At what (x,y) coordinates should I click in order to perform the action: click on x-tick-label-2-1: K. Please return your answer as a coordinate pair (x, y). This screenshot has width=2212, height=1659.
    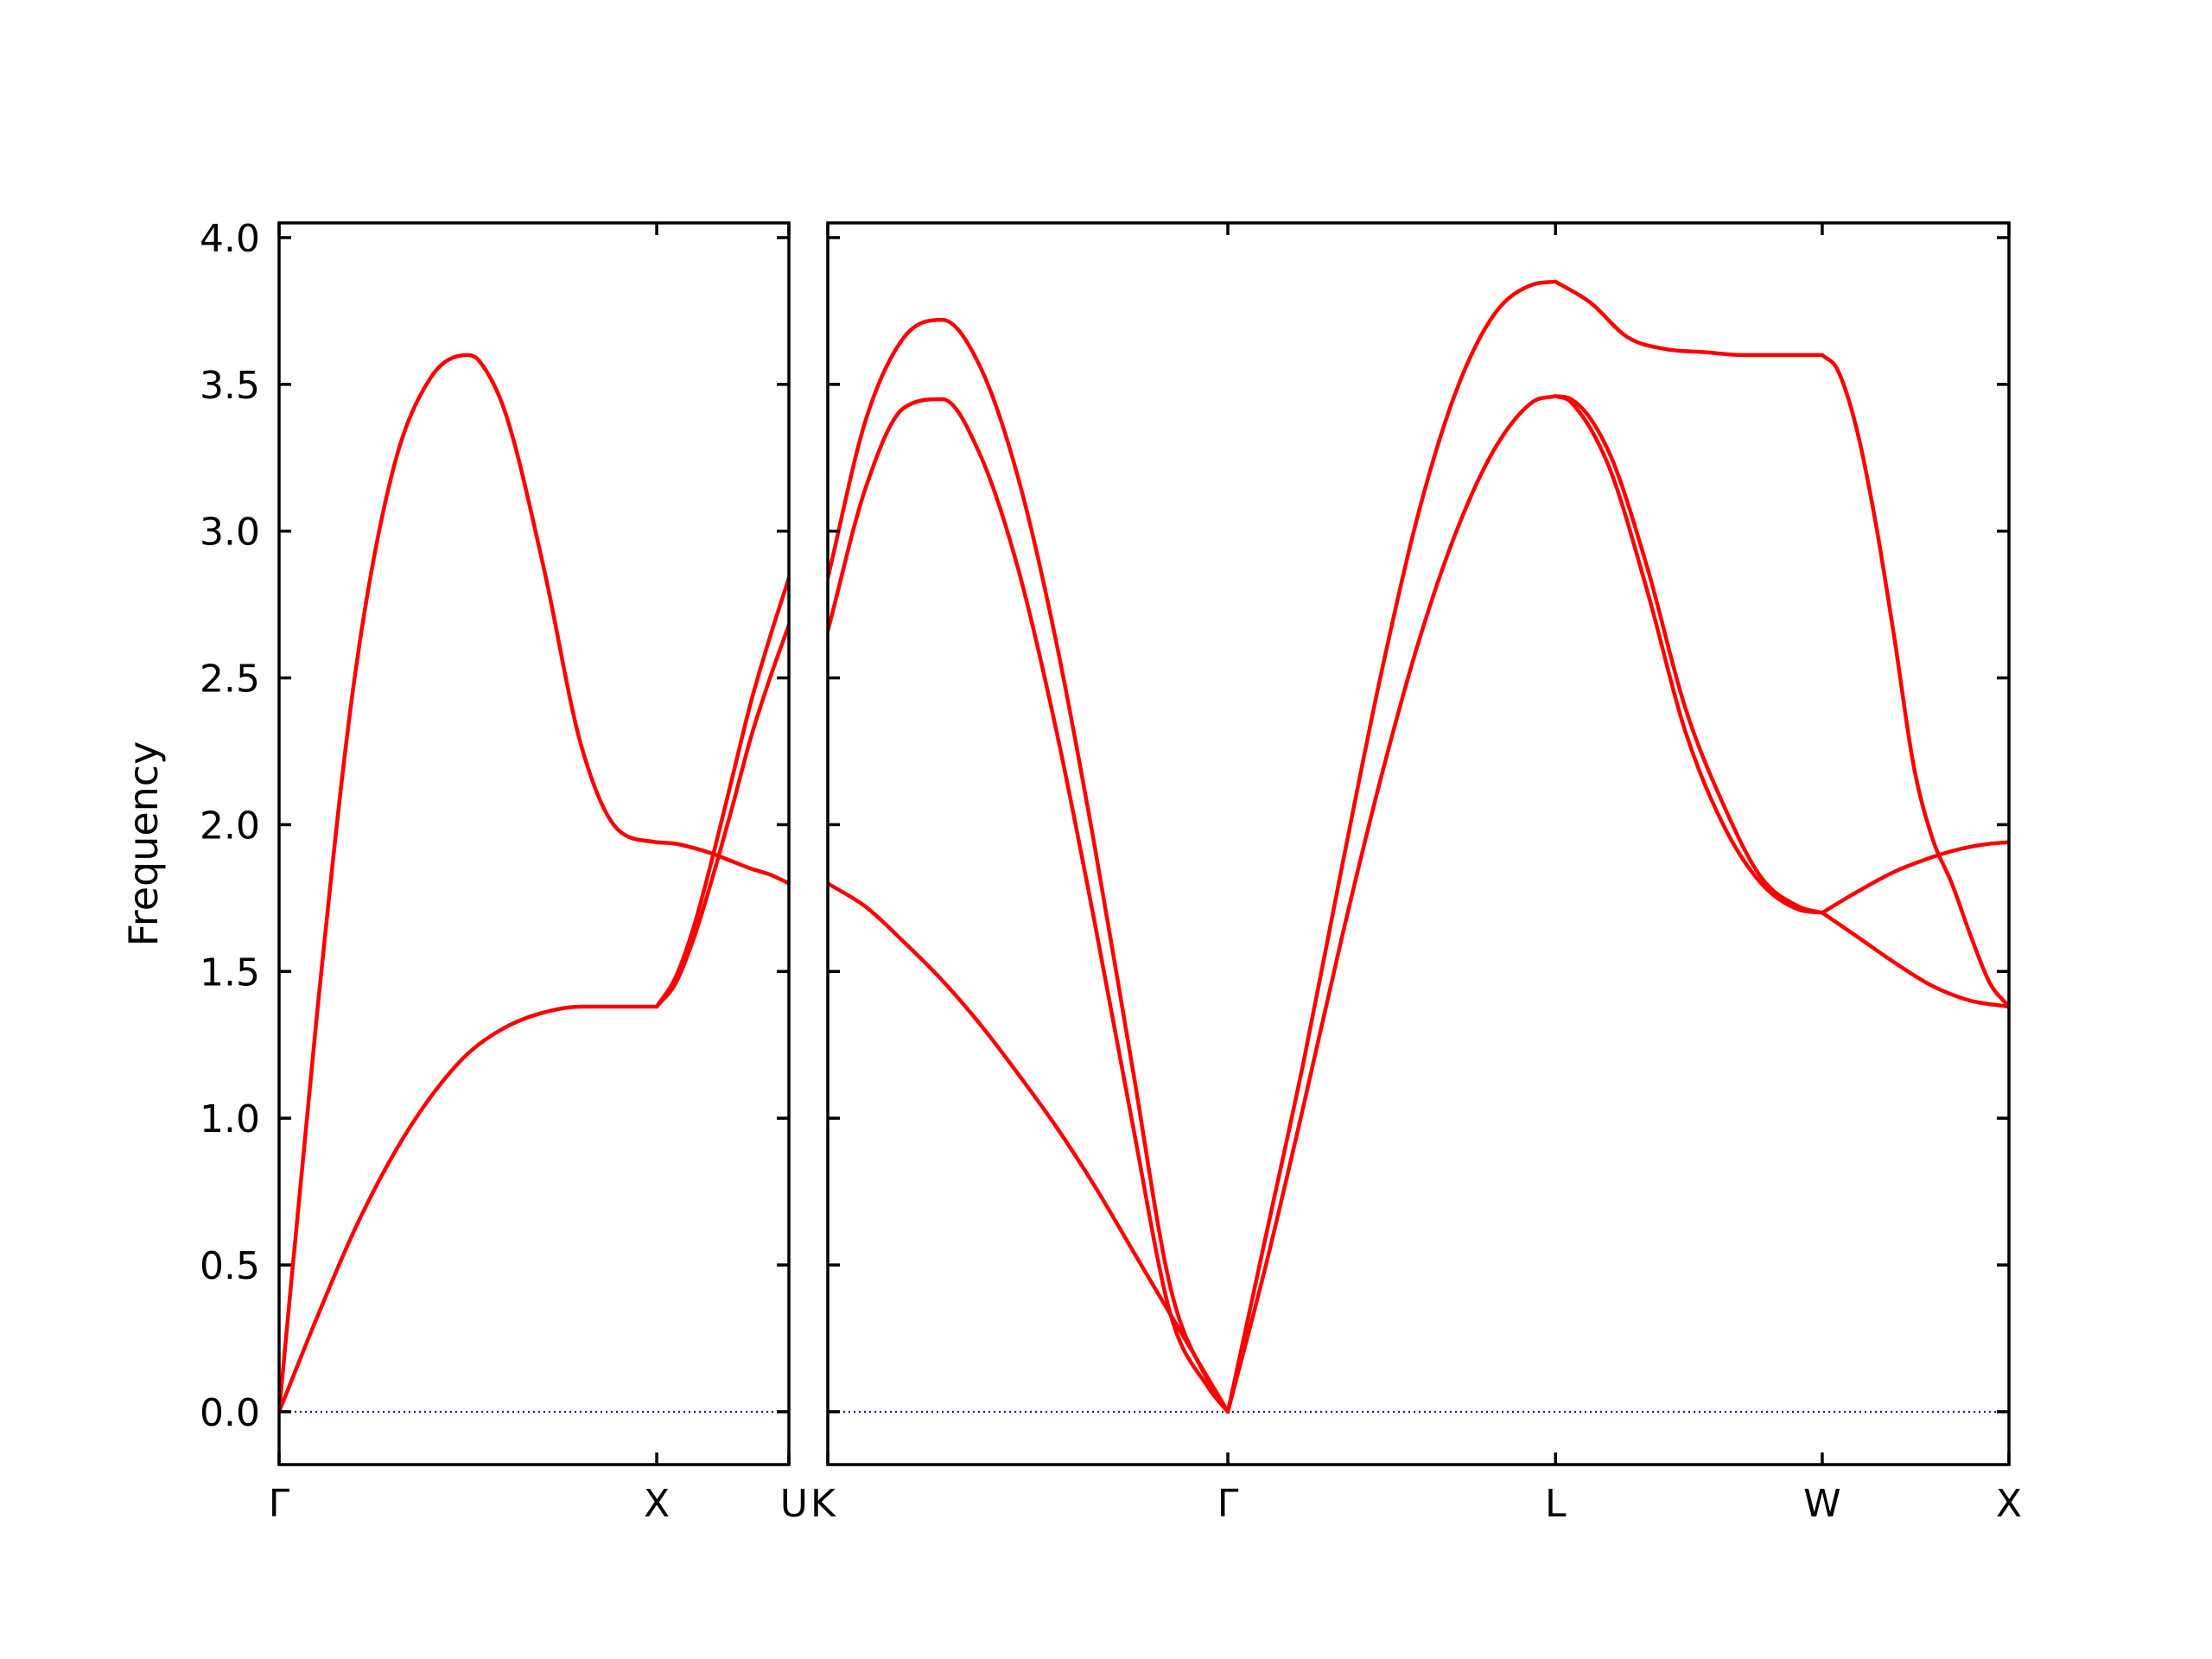
    Looking at the image, I should click on (823, 1504).